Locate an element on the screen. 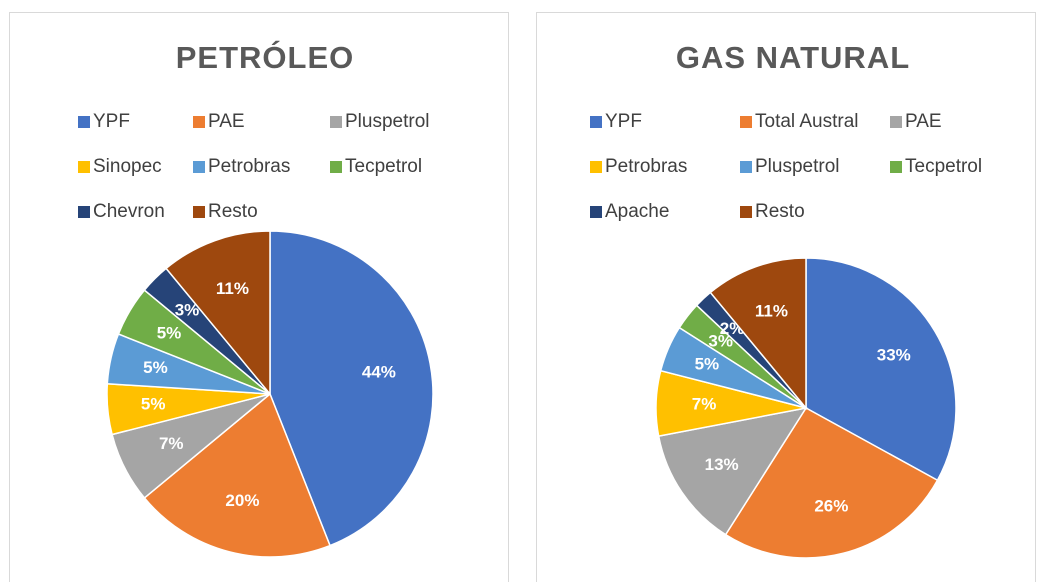 The image size is (1061, 587). data-label: 20% is located at coordinates (242, 500).